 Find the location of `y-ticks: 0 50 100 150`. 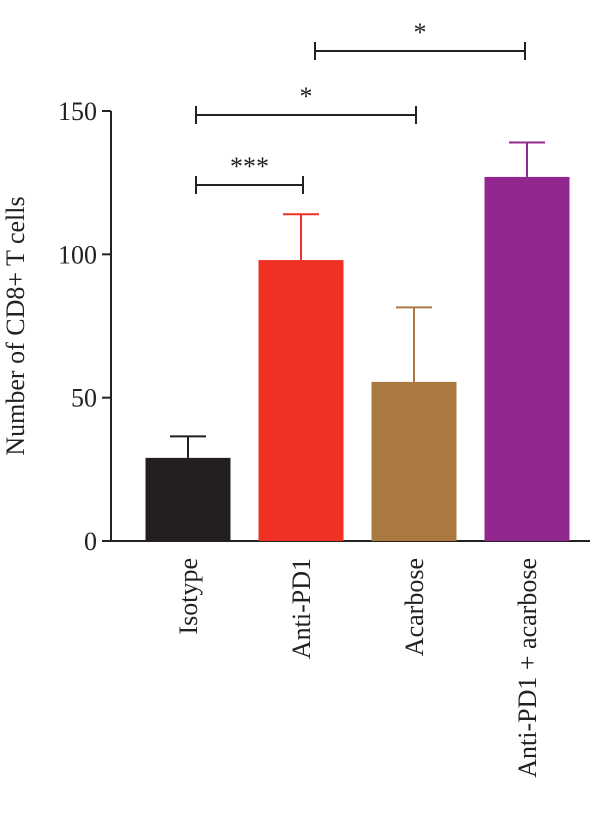

y-ticks: 0 50 100 150 is located at coordinates (84, 326).